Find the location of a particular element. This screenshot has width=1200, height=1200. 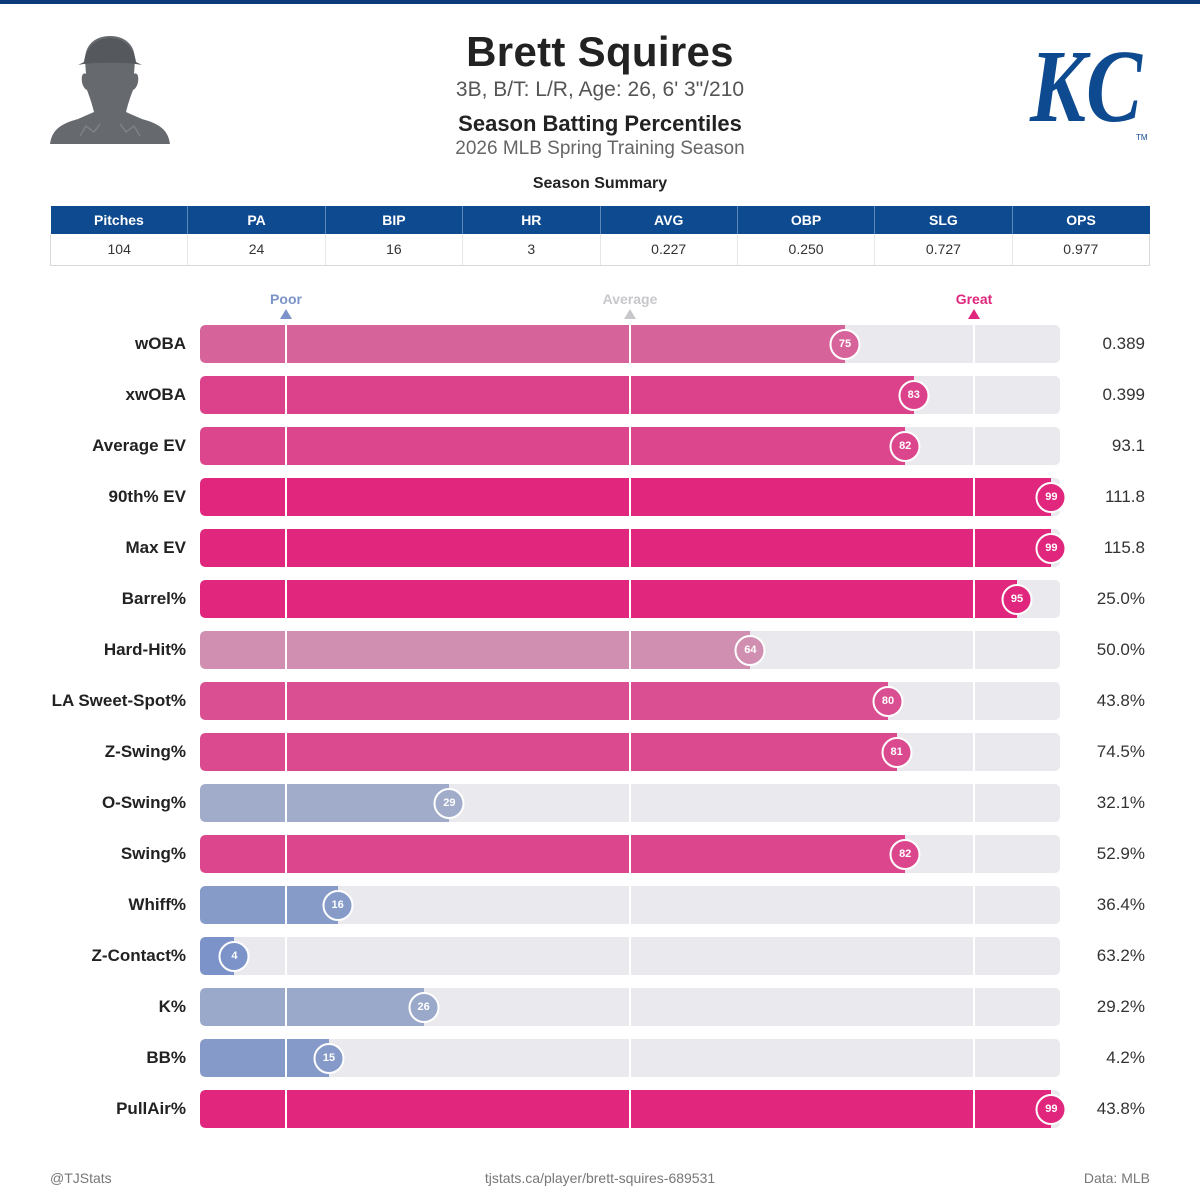

stat-label: O-Swing% is located at coordinates (143, 802).